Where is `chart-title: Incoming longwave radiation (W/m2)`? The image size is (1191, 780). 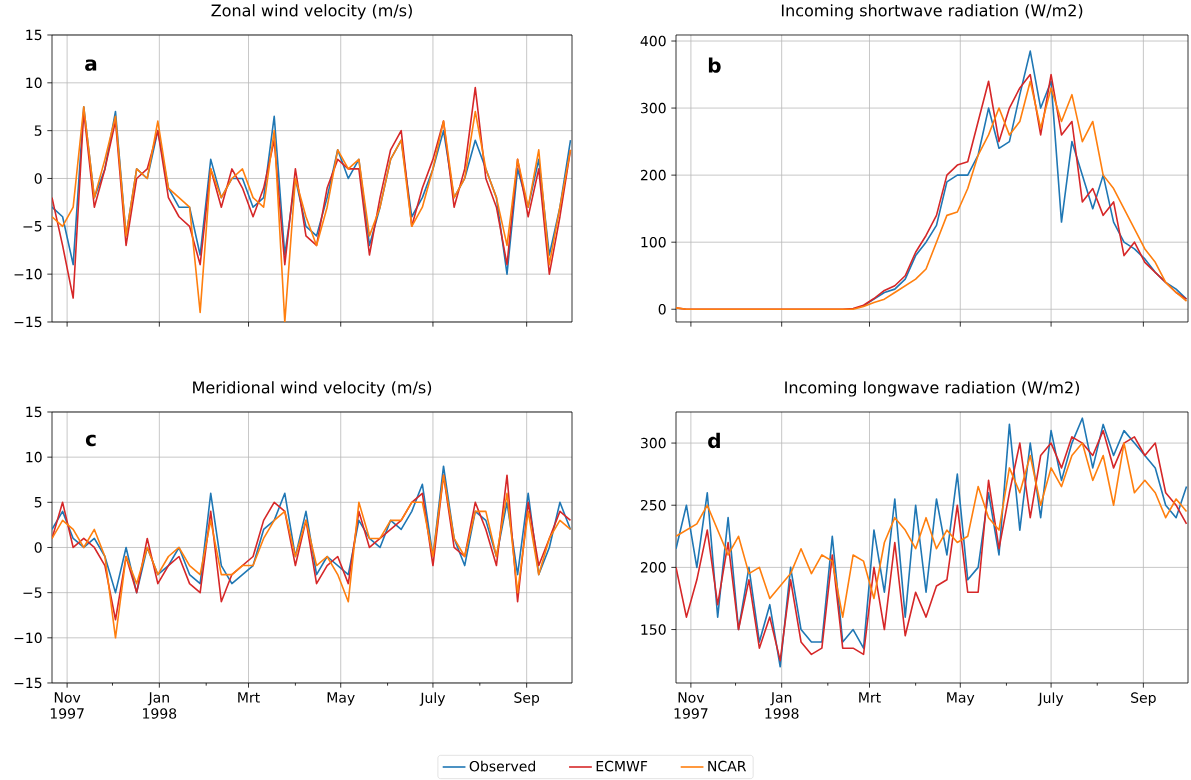 chart-title: Incoming longwave radiation (W/m2) is located at coordinates (932, 389).